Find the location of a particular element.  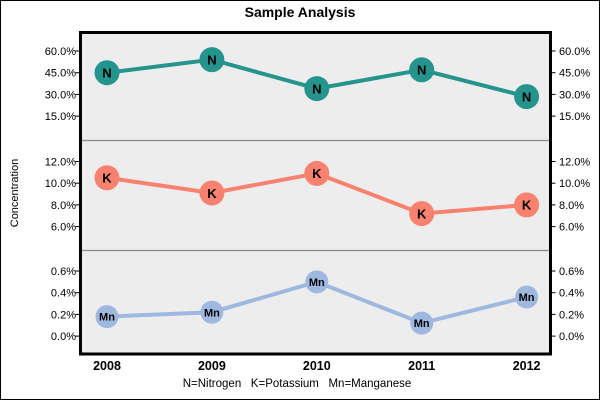

chart-title: Sample Analysis is located at coordinates (300, 12).